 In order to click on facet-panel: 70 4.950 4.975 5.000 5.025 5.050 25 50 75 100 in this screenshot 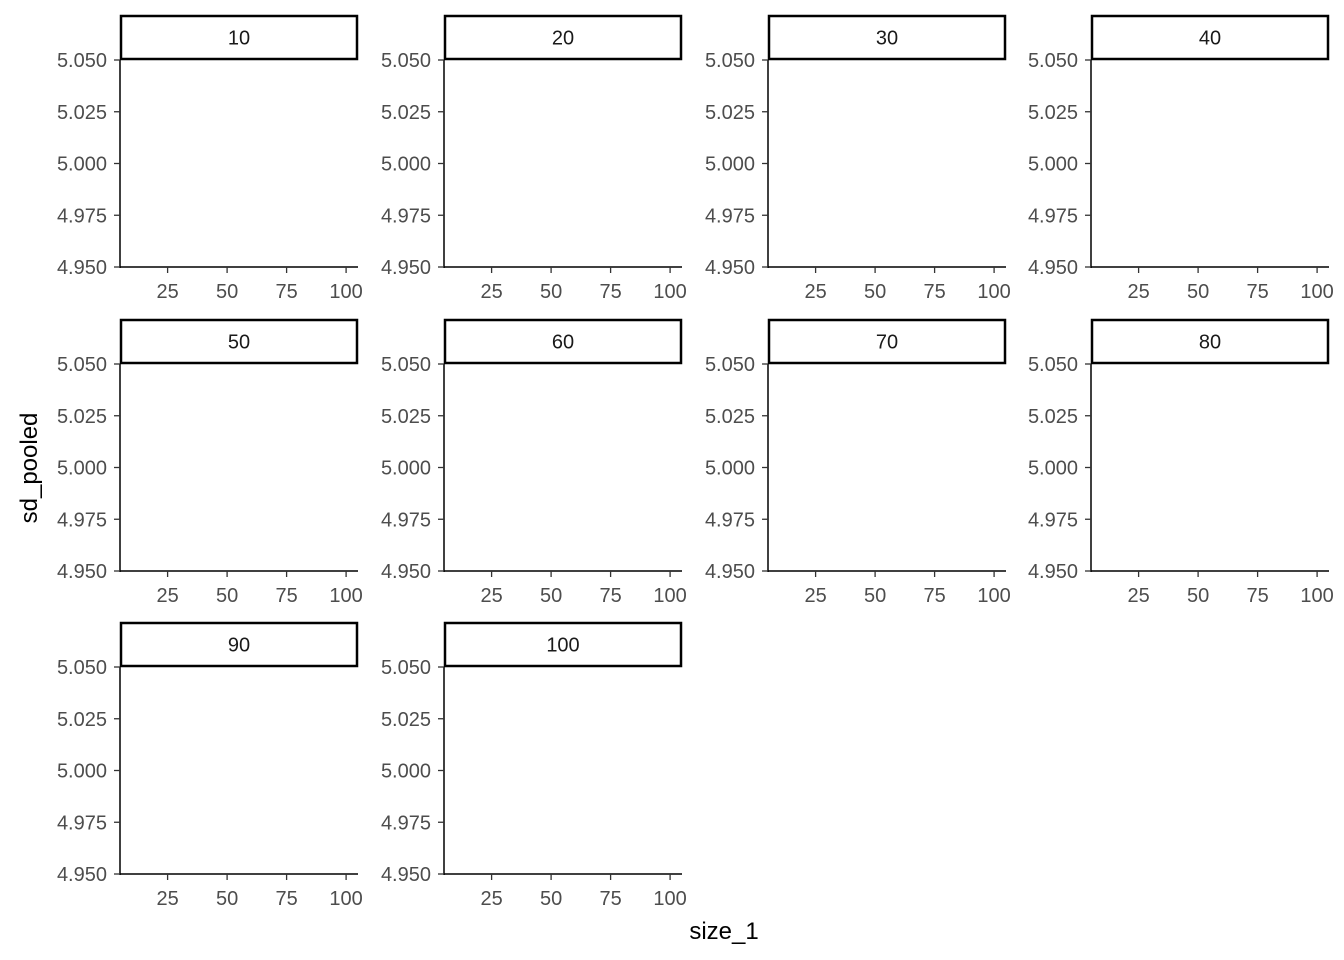, I will do `click(858, 462)`.